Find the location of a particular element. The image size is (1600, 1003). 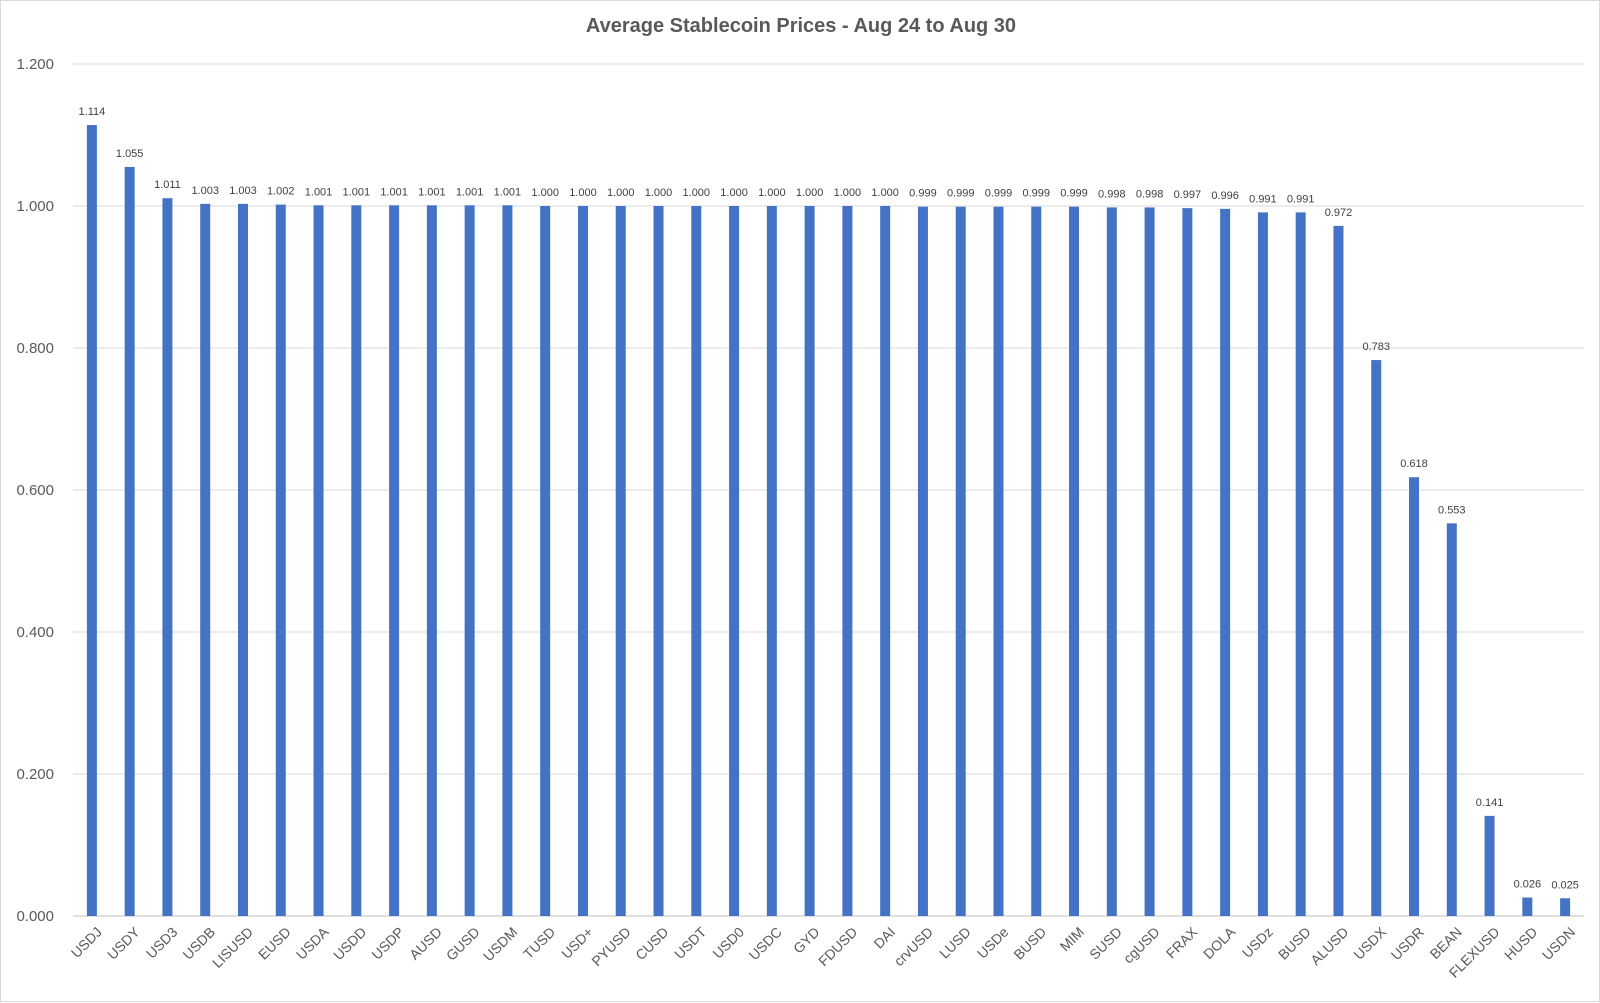

data-label: 0.996 is located at coordinates (1225, 196).